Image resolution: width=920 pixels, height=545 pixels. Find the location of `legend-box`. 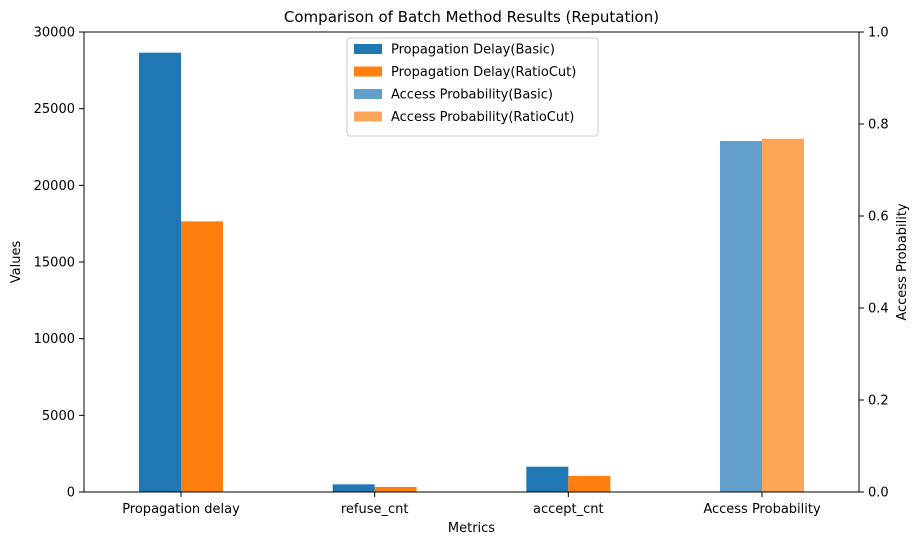

legend-box is located at coordinates (472, 87).